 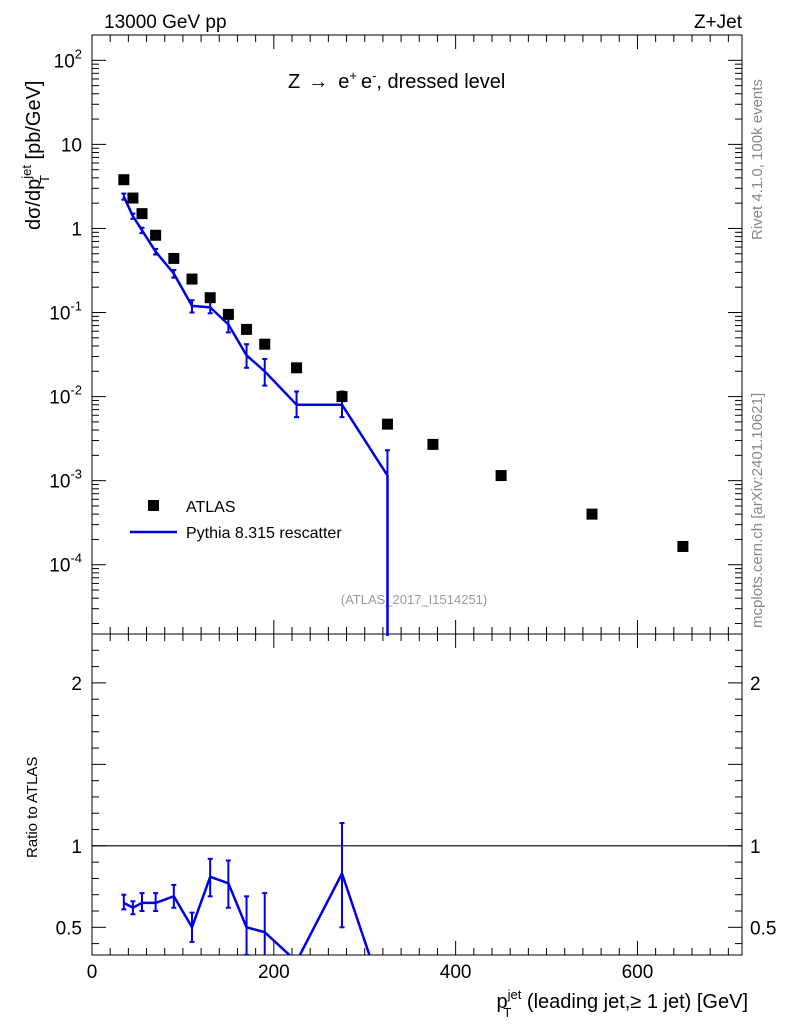 I want to click on ratio-marks, so click(x=246, y=888).